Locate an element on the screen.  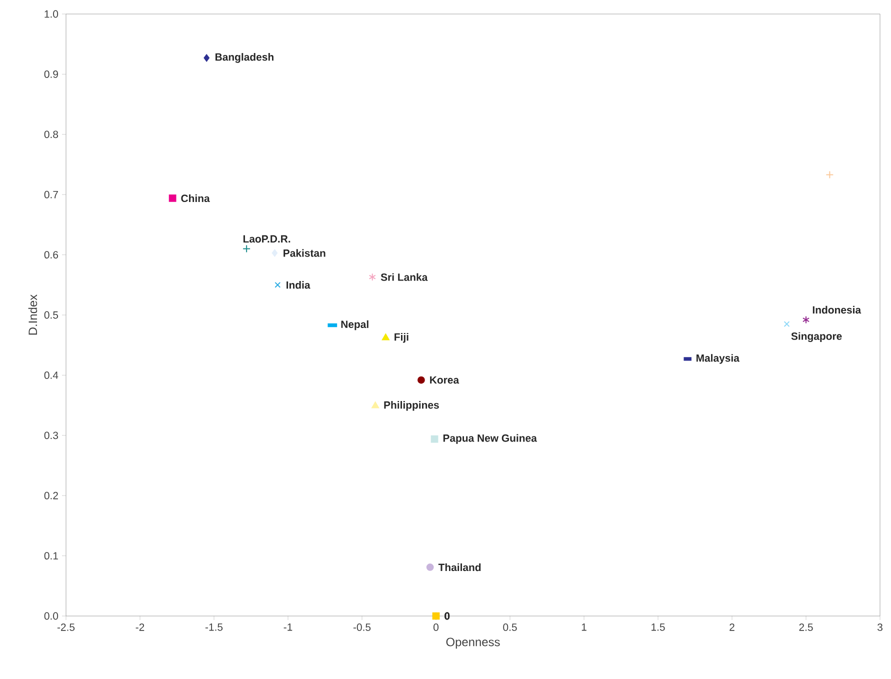
series-label: Malaysia is located at coordinates (718, 359).